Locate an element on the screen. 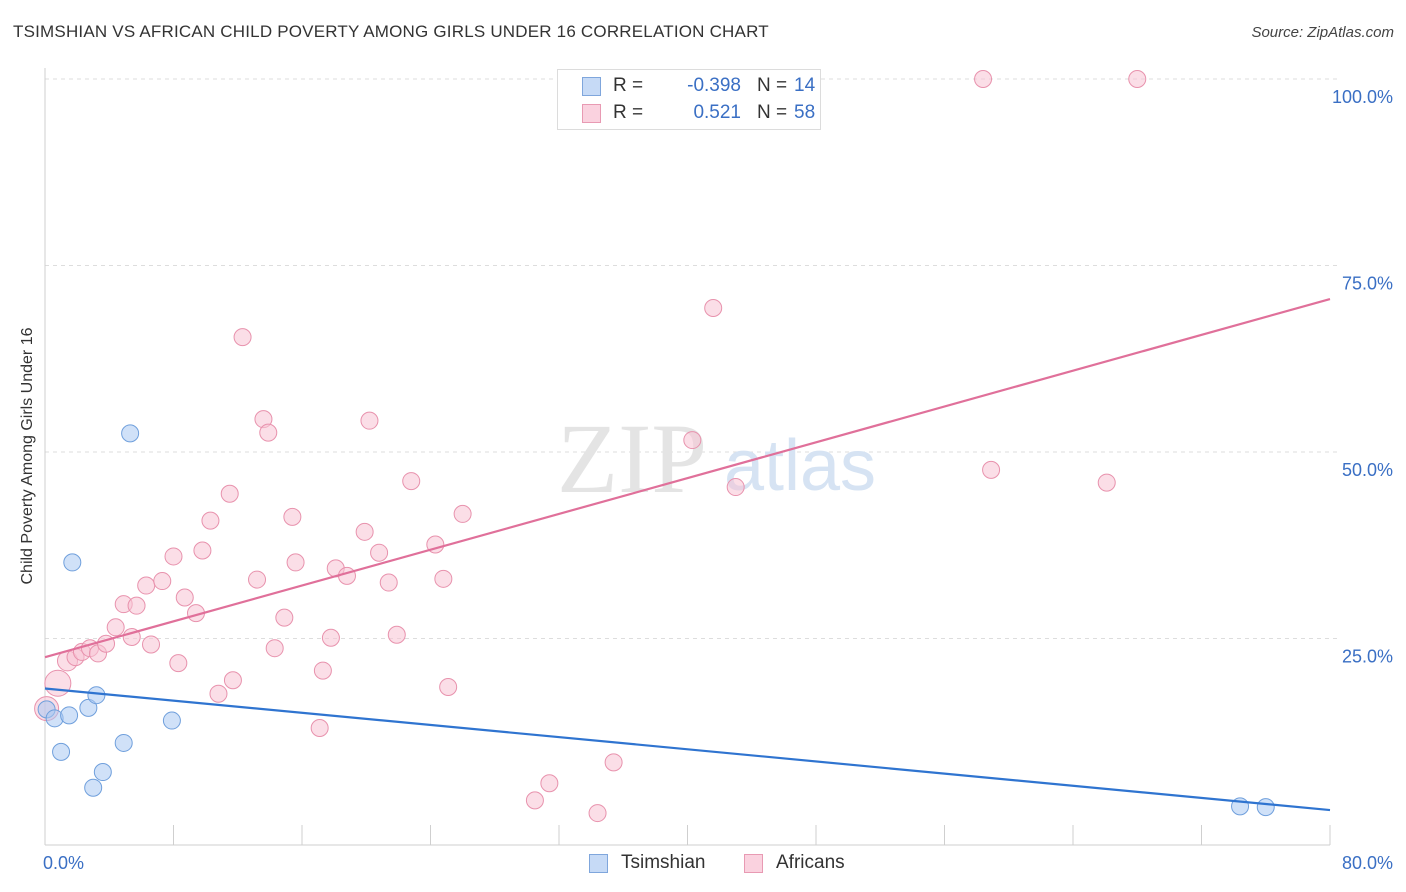 The image size is (1406, 892). correlation-legend: R = -0.398 N = 14 R = 0.521 N = 58 is located at coordinates (689, 99).